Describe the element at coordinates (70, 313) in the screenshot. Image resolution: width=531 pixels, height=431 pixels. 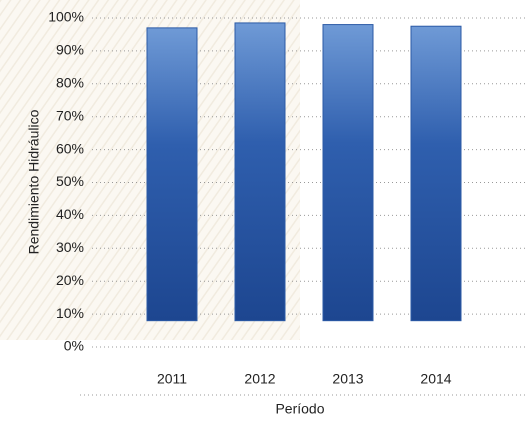
I see `y-tick-label: 10%` at that location.